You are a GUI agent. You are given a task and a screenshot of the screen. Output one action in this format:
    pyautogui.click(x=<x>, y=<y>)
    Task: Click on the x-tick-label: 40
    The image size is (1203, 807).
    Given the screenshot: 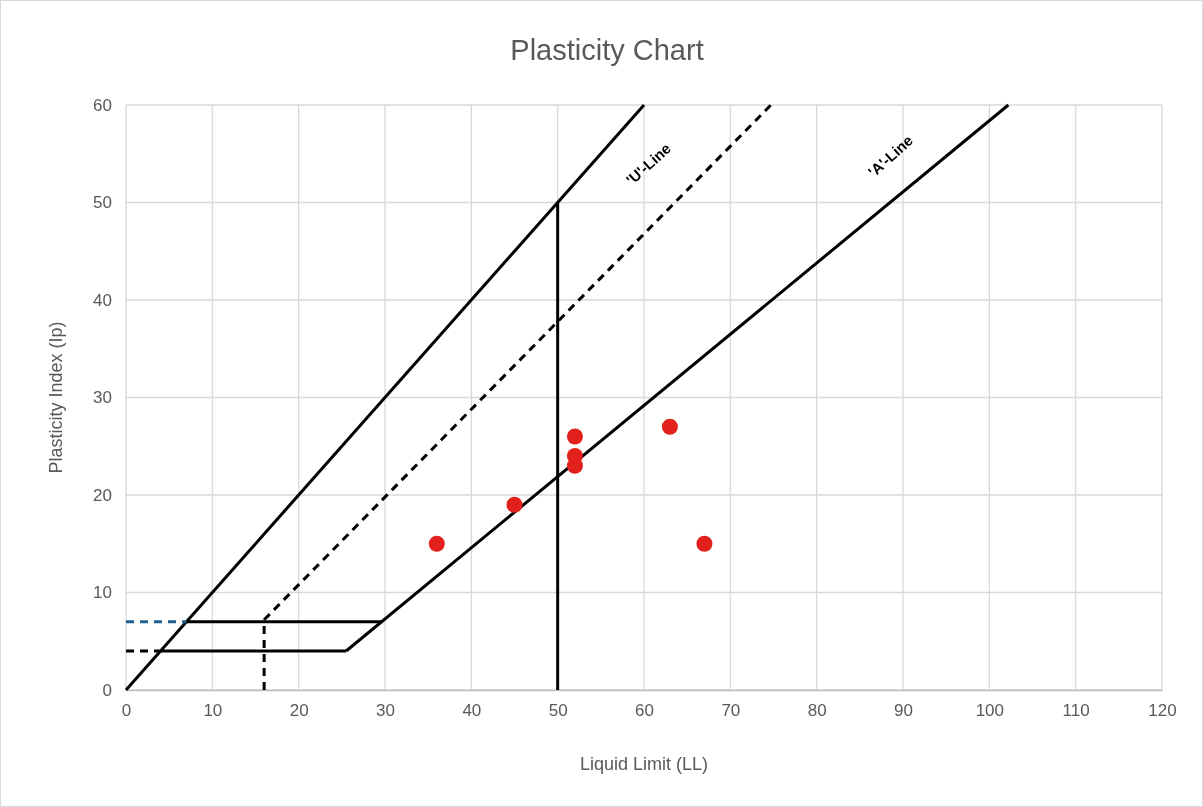 What is the action you would take?
    pyautogui.click(x=472, y=711)
    